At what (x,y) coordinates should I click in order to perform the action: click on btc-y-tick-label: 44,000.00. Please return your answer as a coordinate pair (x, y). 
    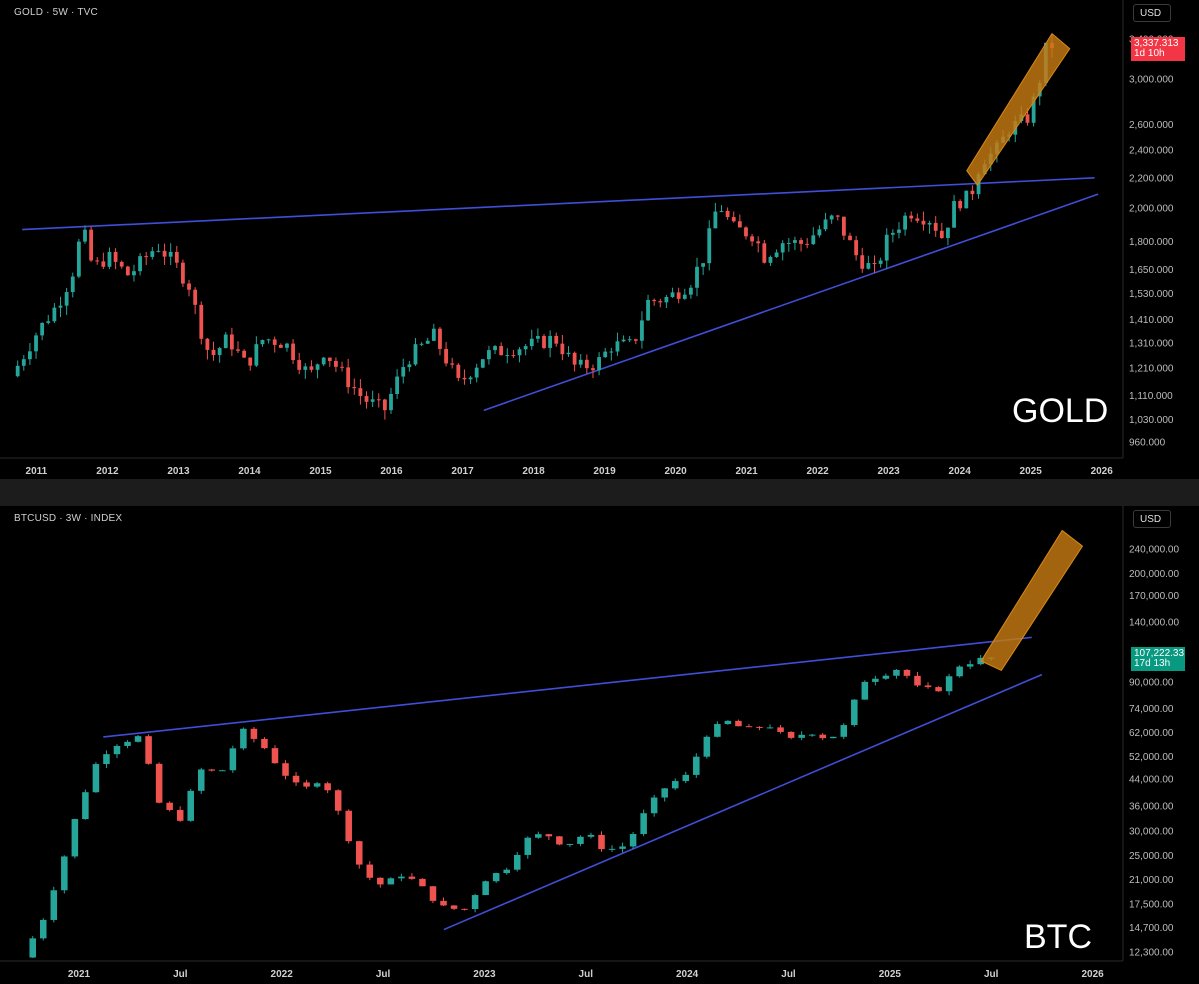
    Looking at the image, I should click on (1151, 780).